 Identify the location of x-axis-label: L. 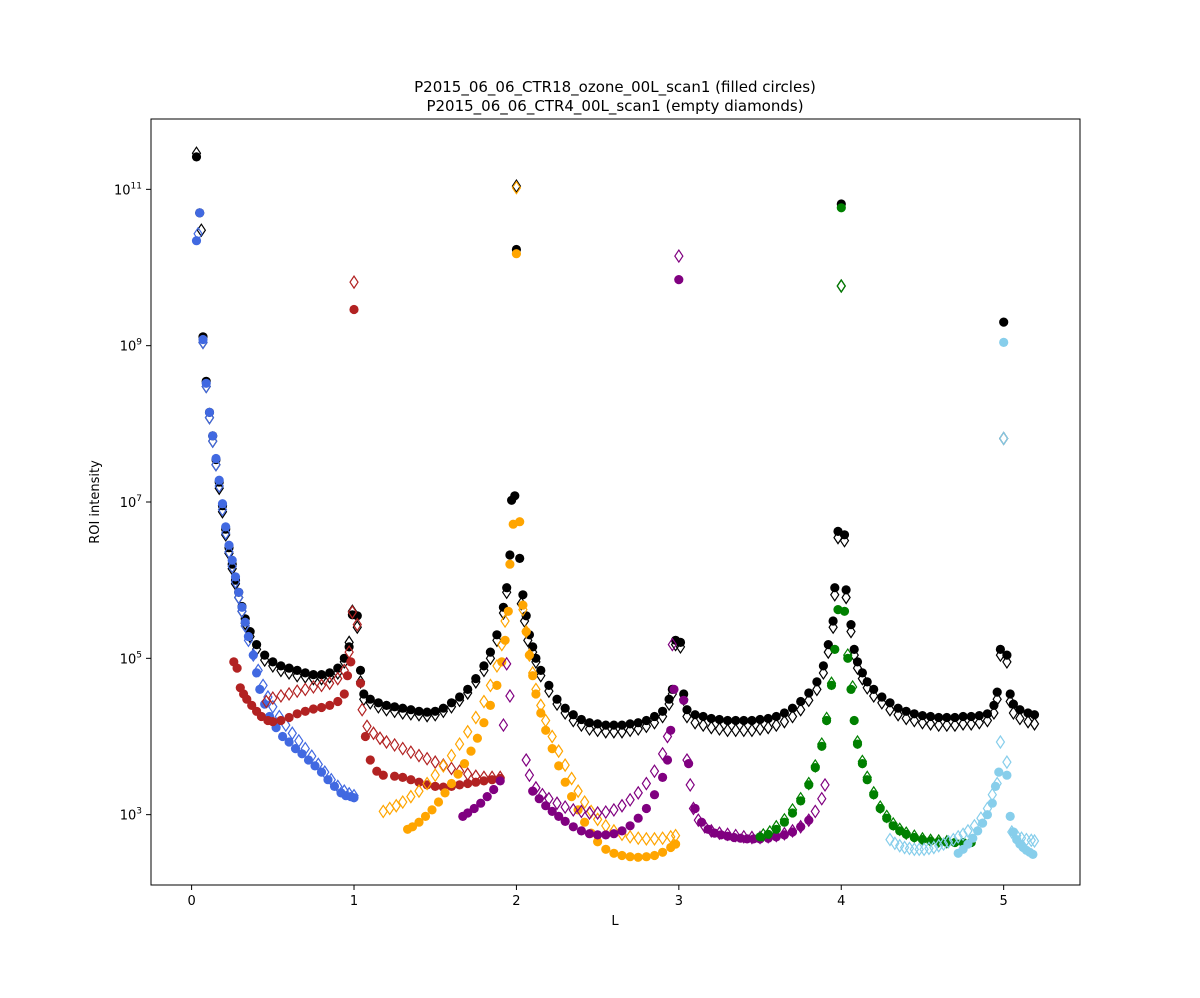
(615, 921).